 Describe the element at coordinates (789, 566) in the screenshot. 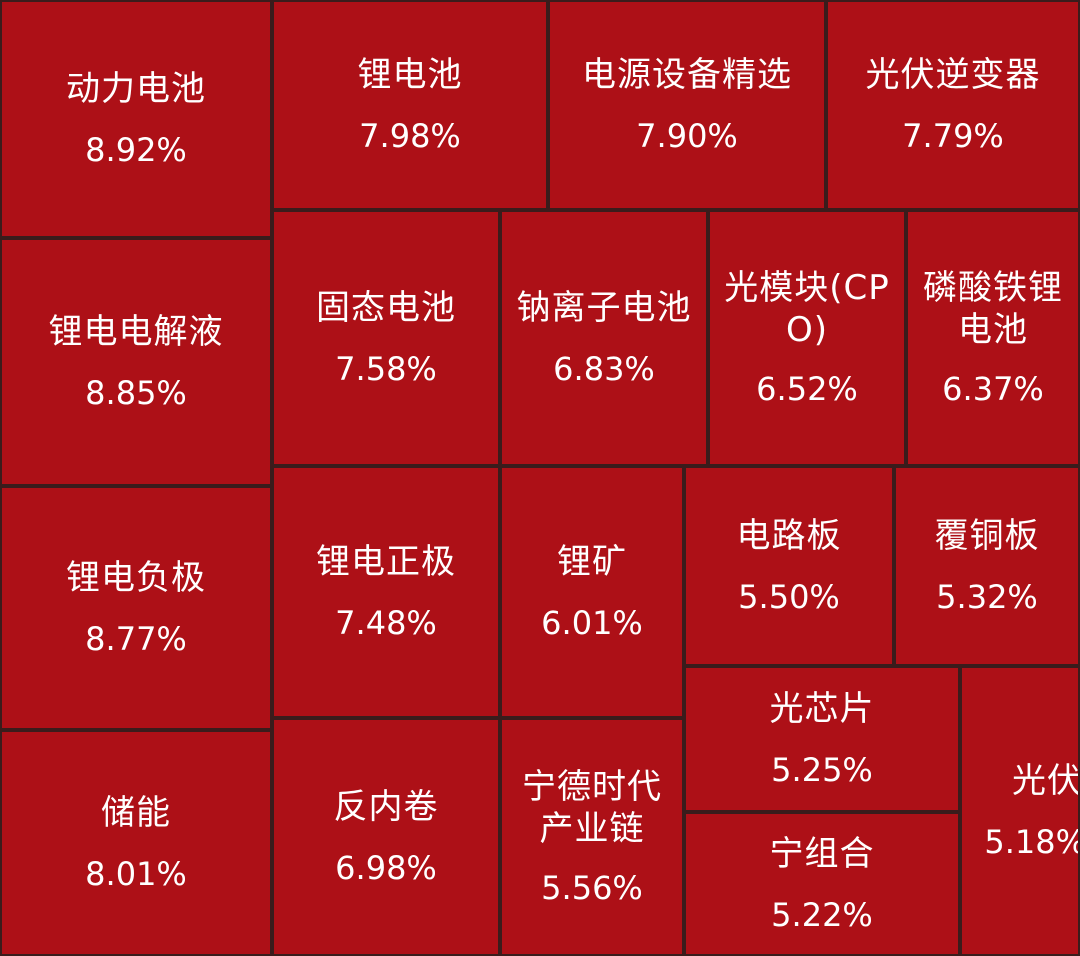

I see `treemap-tile: 电路板 5.50%` at that location.